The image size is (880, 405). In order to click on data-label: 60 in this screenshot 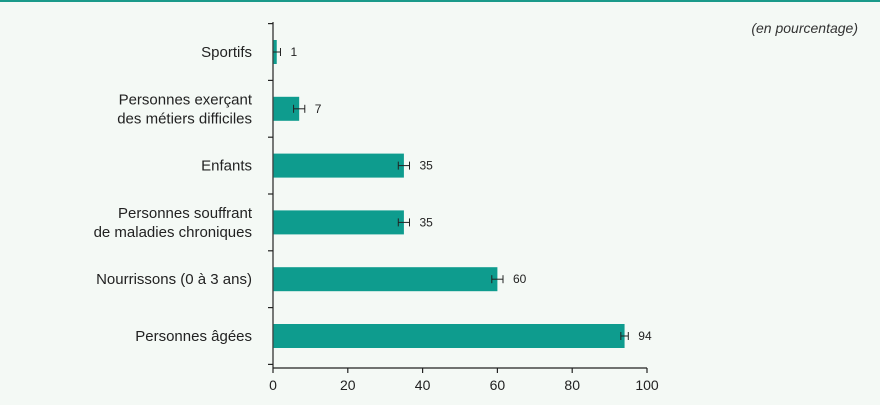, I will do `click(520, 279)`.